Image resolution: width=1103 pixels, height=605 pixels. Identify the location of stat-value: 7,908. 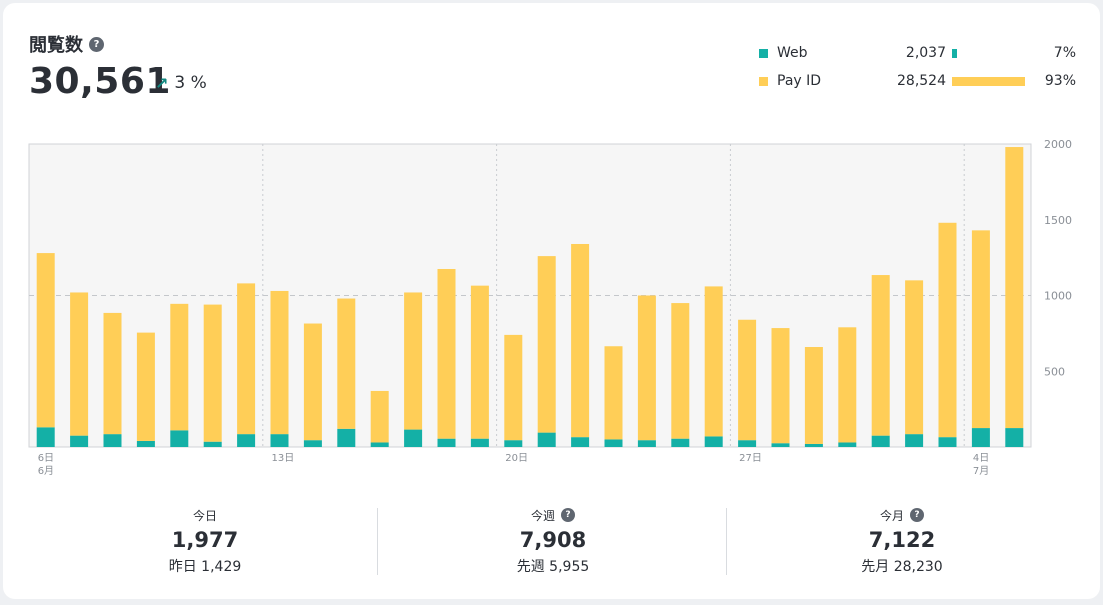
(553, 540).